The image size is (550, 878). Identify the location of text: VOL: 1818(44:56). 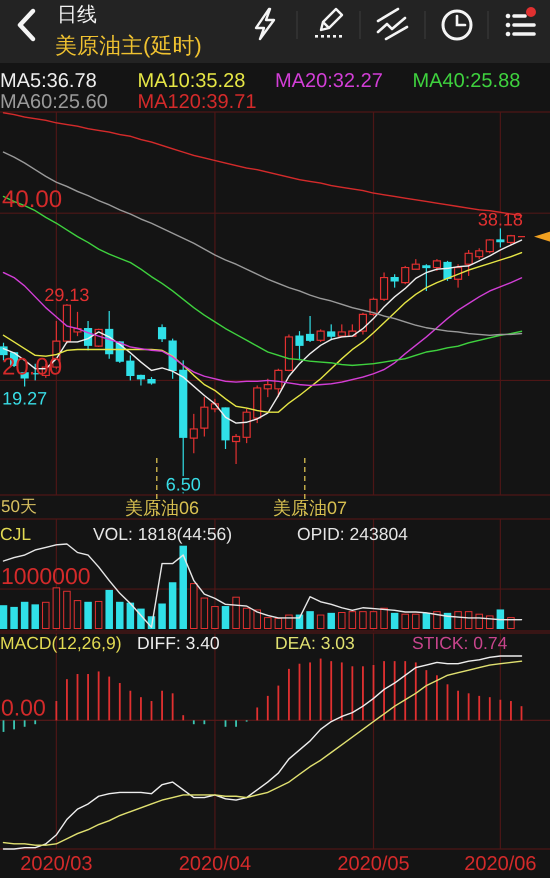
(162, 534).